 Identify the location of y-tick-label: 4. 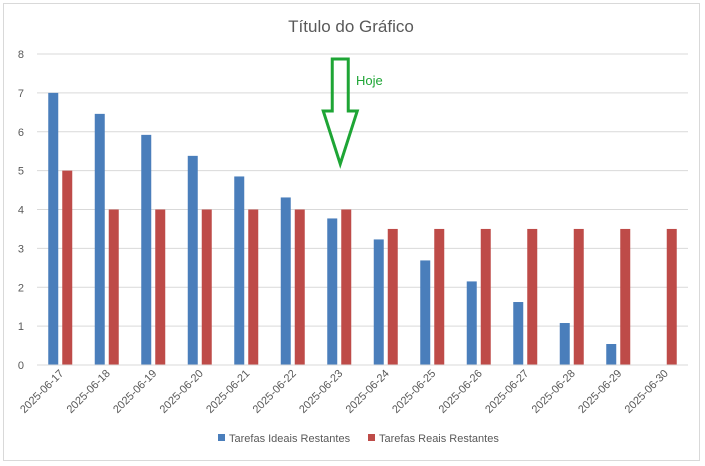
(21, 211).